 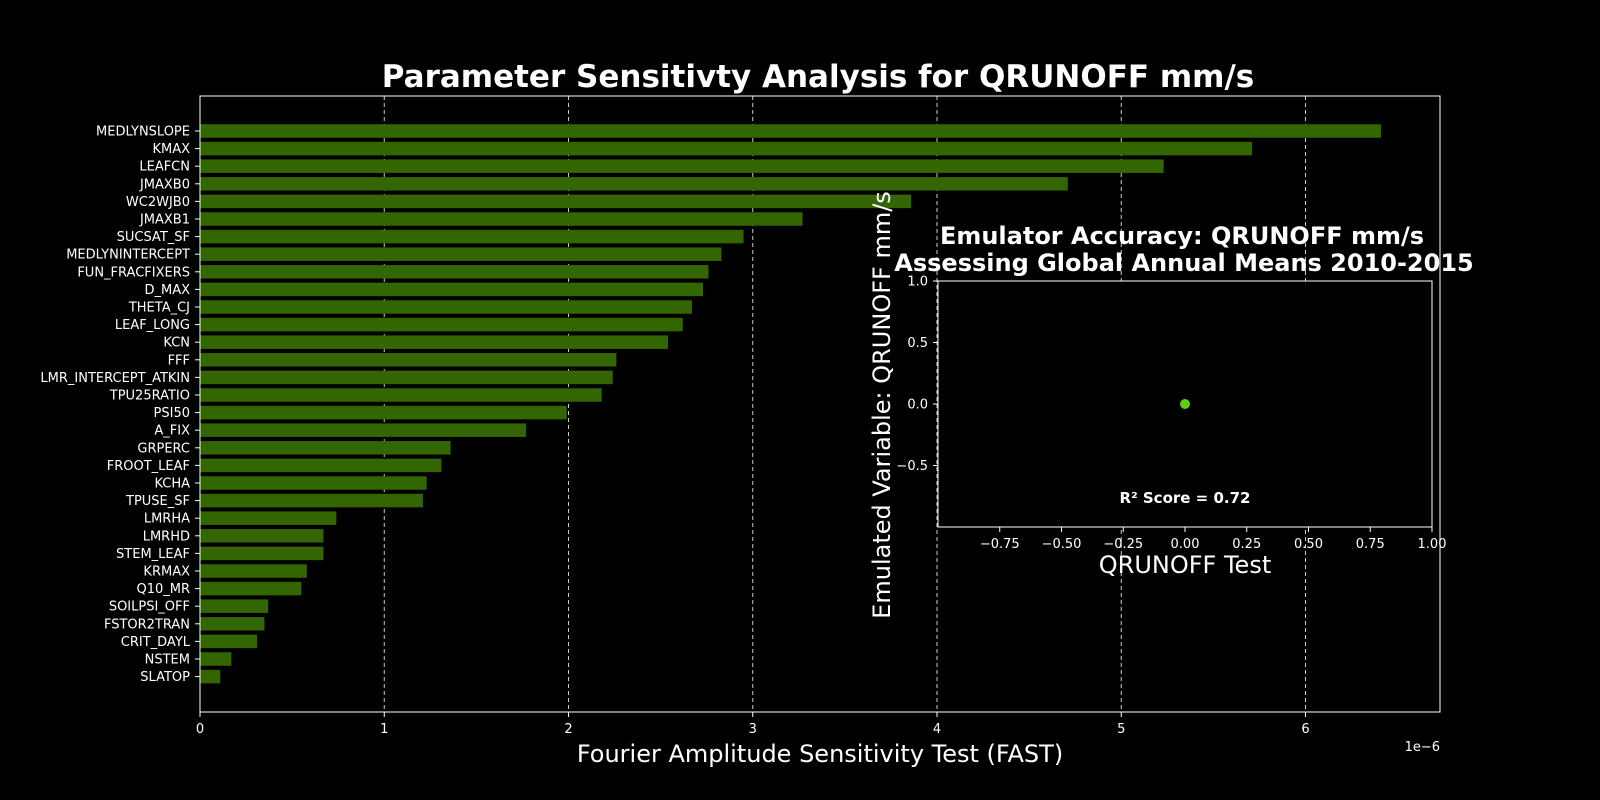 I want to click on main-chart-x-tick-labels: 0 1 2 3 4 5 6, so click(x=753, y=724).